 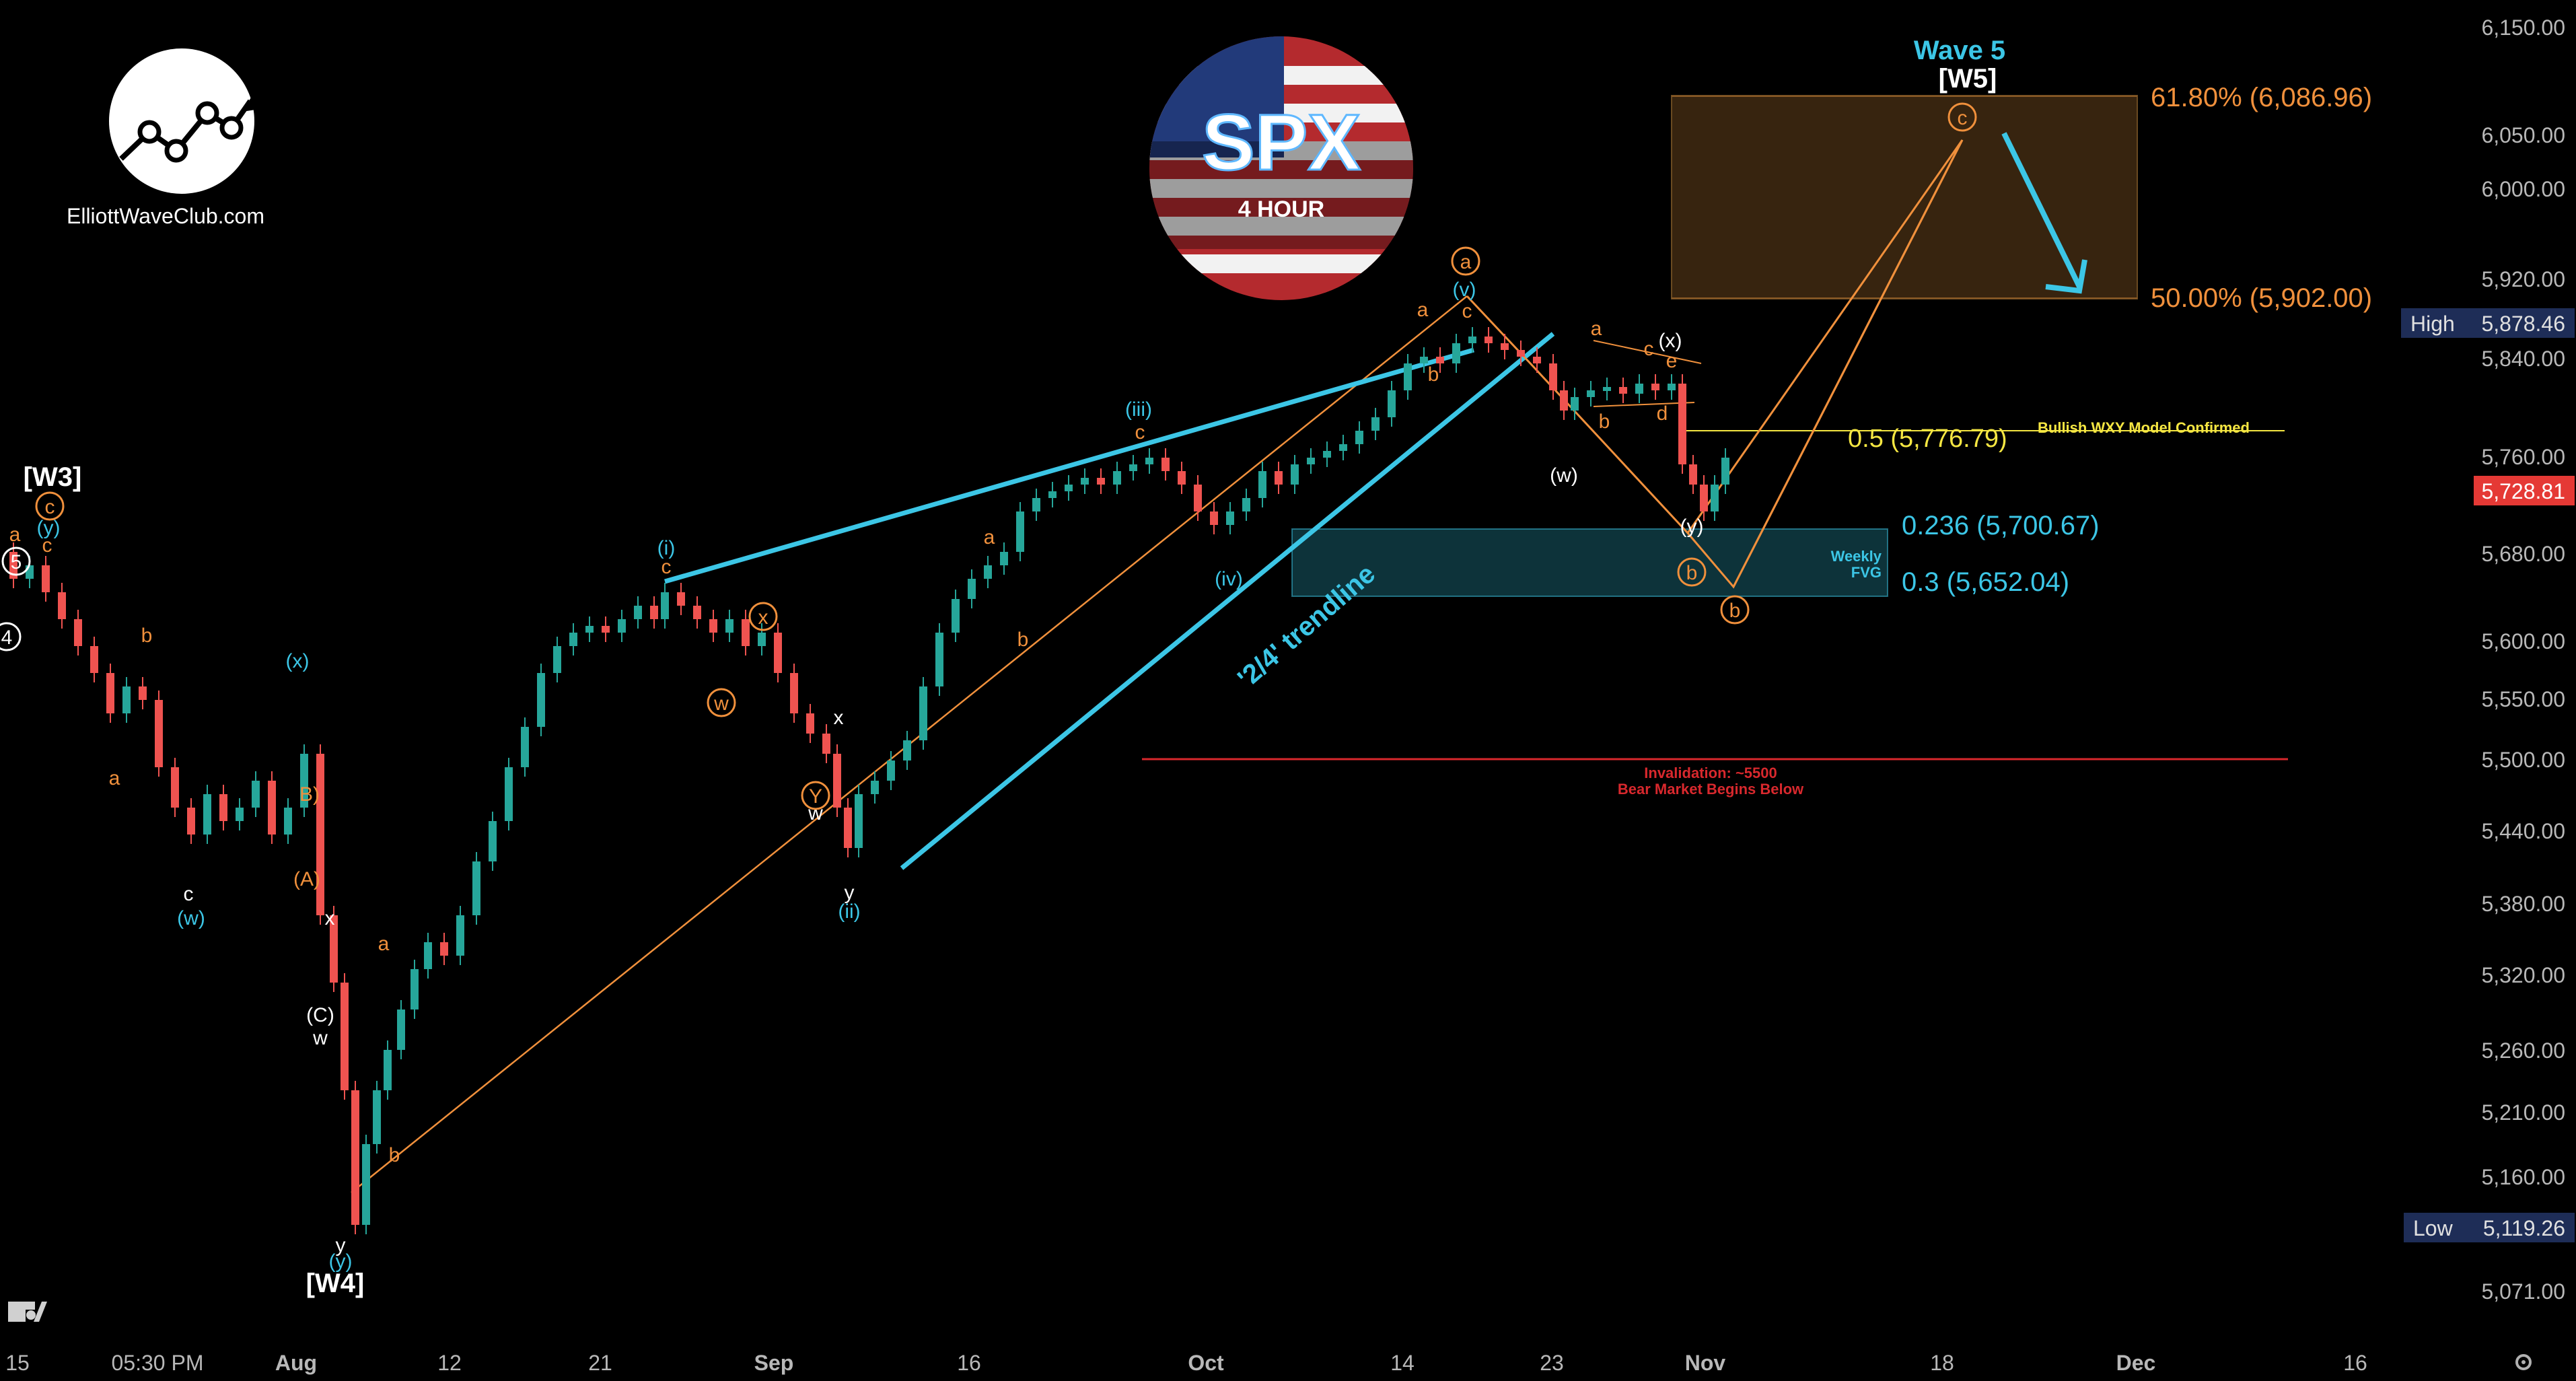 What do you see at coordinates (2433, 1228) in the screenshot?
I see `low-label: Low` at bounding box center [2433, 1228].